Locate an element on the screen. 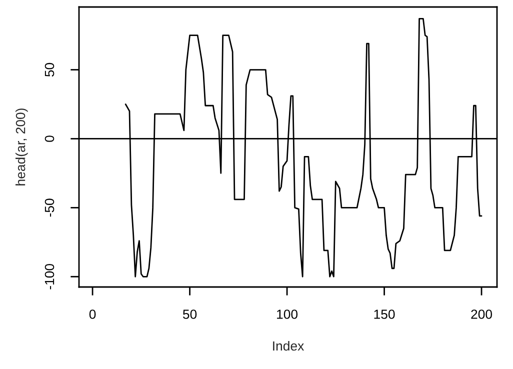 Image resolution: width=513 pixels, height=369 pixels. y-tick-label: 0 is located at coordinates (49, 139).